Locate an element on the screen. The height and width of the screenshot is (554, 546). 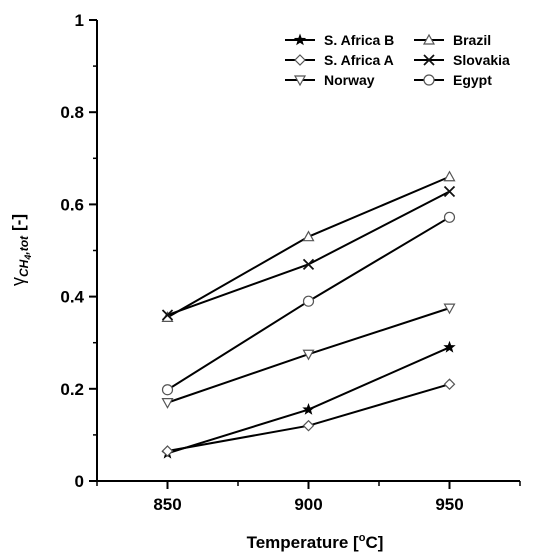
legend-item-egypt: Egypt is located at coordinates (453, 80).